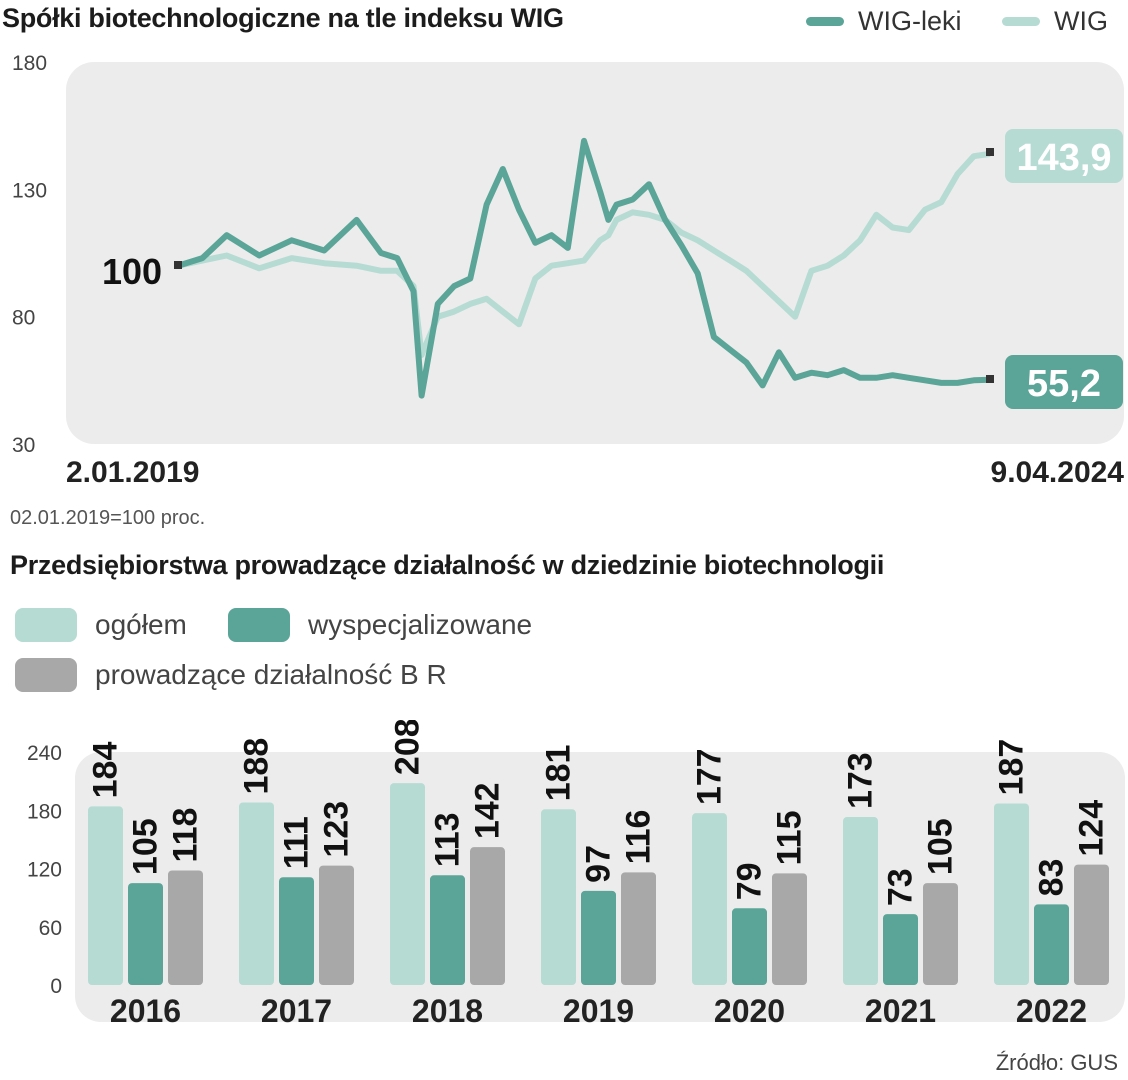 The width and height of the screenshot is (1128, 1080). What do you see at coordinates (1051, 944) in the screenshot?
I see `bar-2022-wyspecjalizowane` at bounding box center [1051, 944].